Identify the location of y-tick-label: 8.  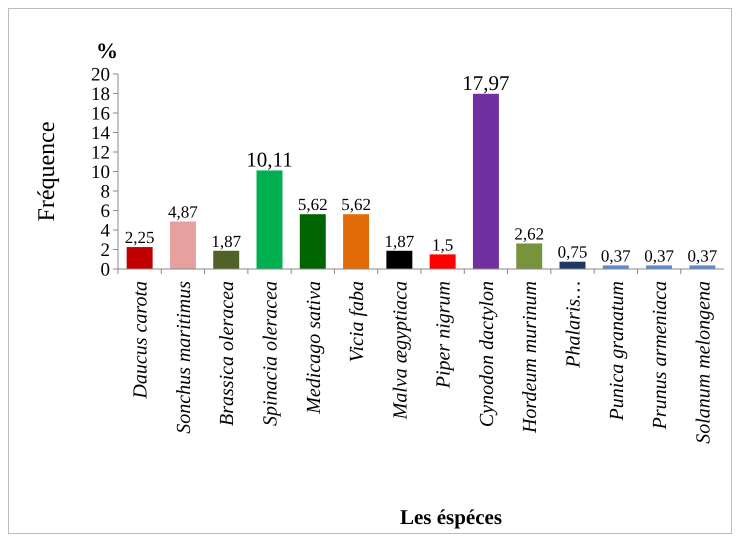
(105, 192).